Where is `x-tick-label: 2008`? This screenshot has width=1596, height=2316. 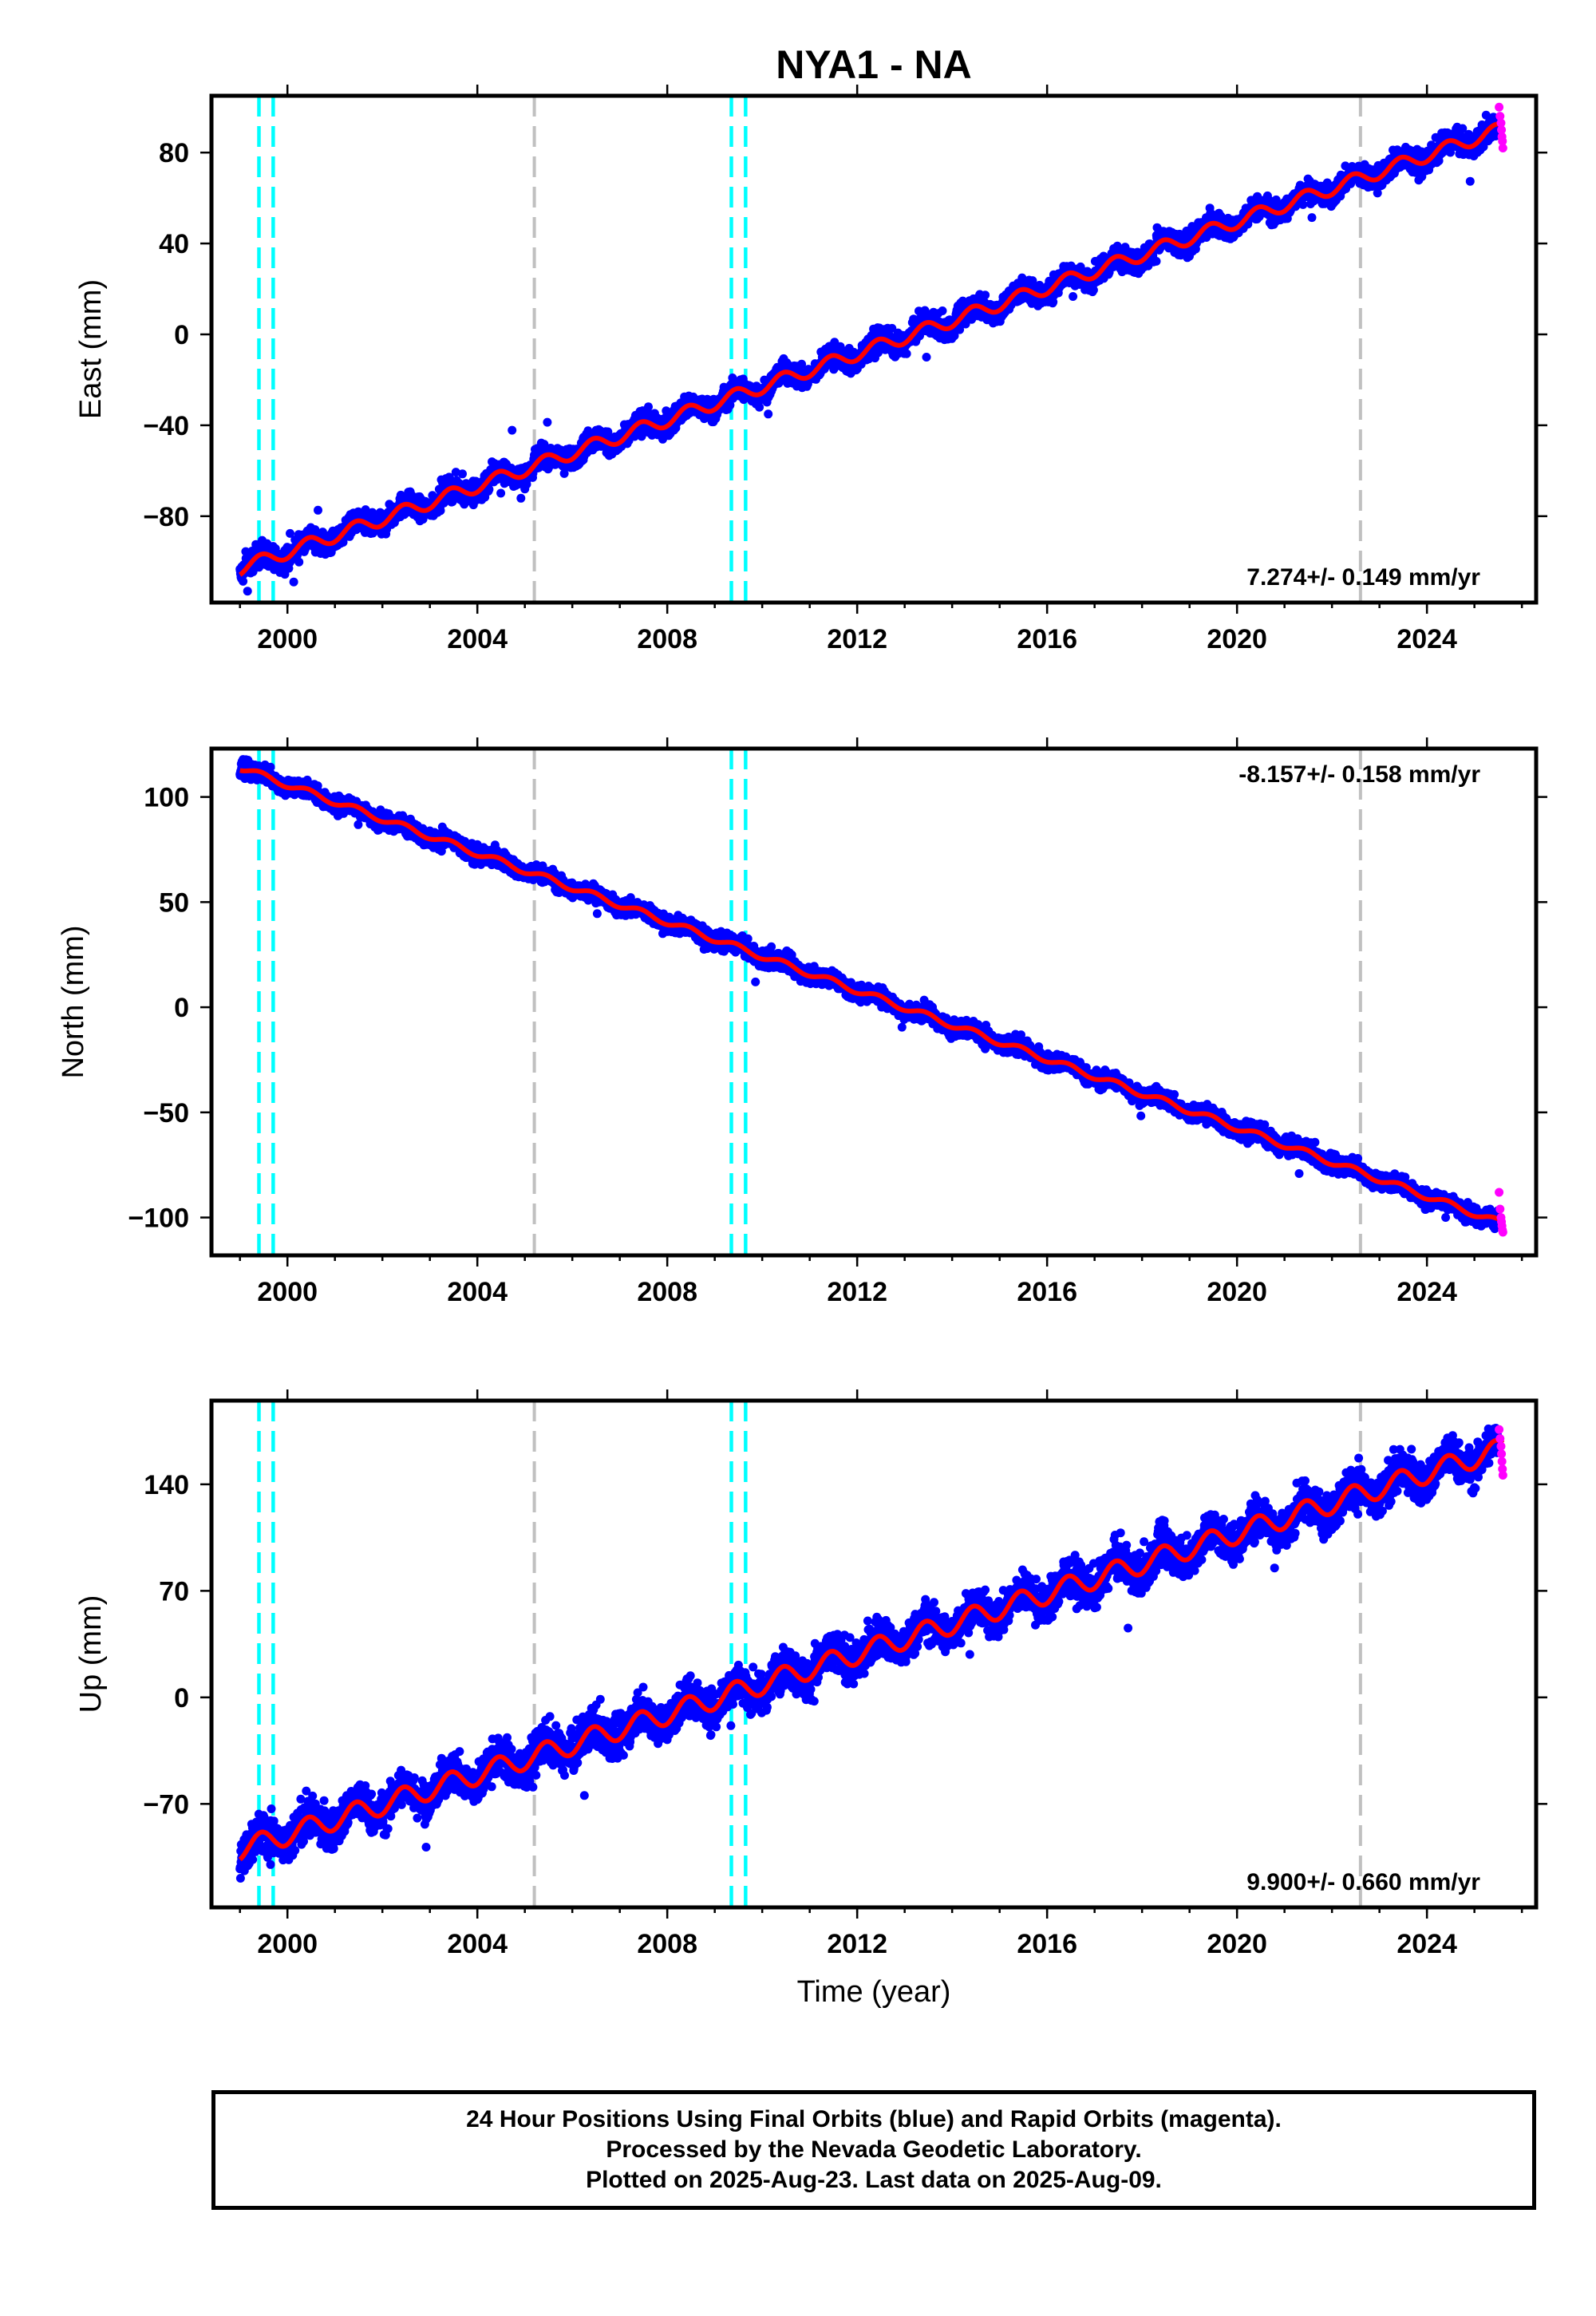
x-tick-label: 2008 is located at coordinates (667, 639).